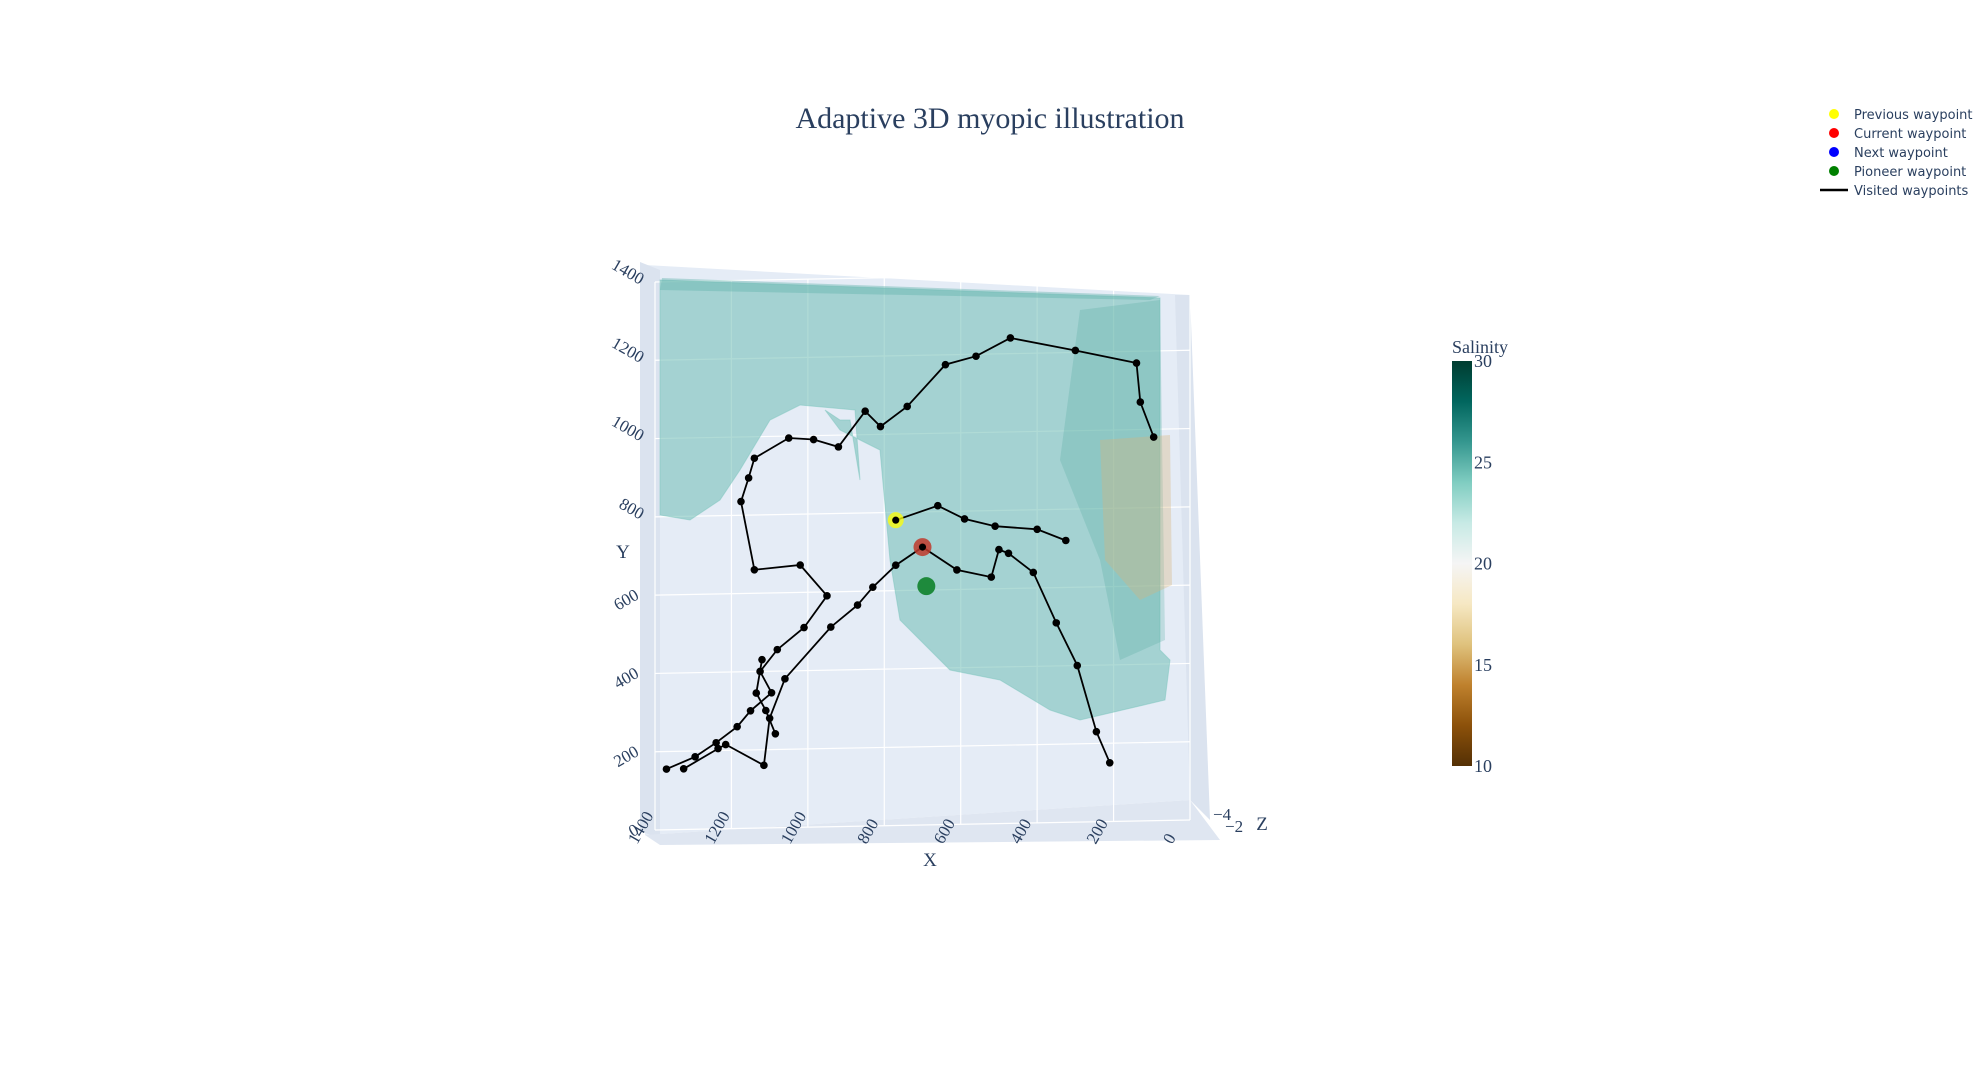 The width and height of the screenshot is (1980, 1080). I want to click on colorbar-tick-label: 25, so click(1483, 462).